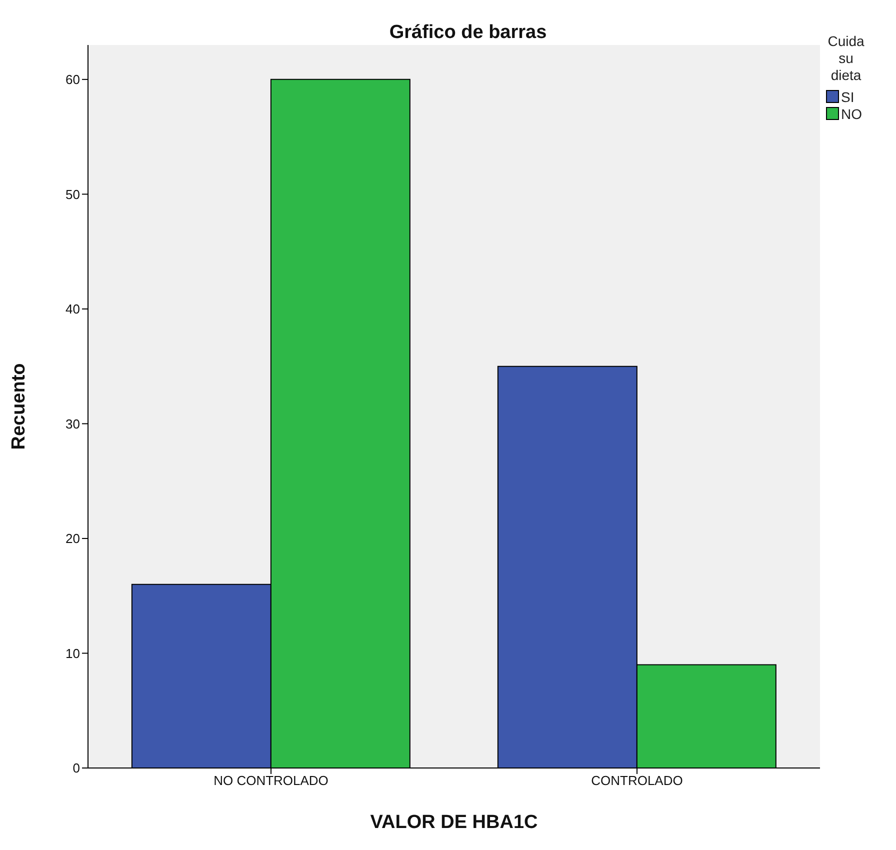 The width and height of the screenshot is (896, 850). Describe the element at coordinates (73, 309) in the screenshot. I see `y-tick-label: 40` at that location.